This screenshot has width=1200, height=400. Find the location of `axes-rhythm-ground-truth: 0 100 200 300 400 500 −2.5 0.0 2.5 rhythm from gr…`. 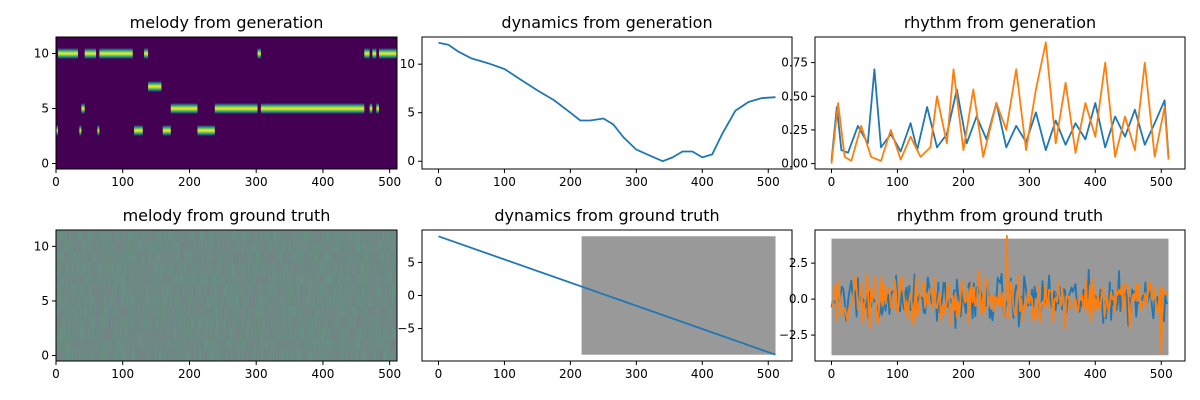

axes-rhythm-ground-truth: 0 100 200 300 400 500 −2.5 0.0 2.5 rhythm from gr… is located at coordinates (982, 293).